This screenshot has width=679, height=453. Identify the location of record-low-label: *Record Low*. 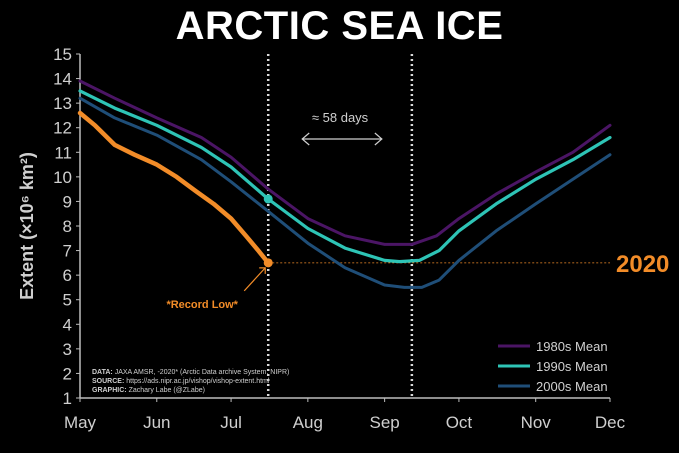
(202, 305).